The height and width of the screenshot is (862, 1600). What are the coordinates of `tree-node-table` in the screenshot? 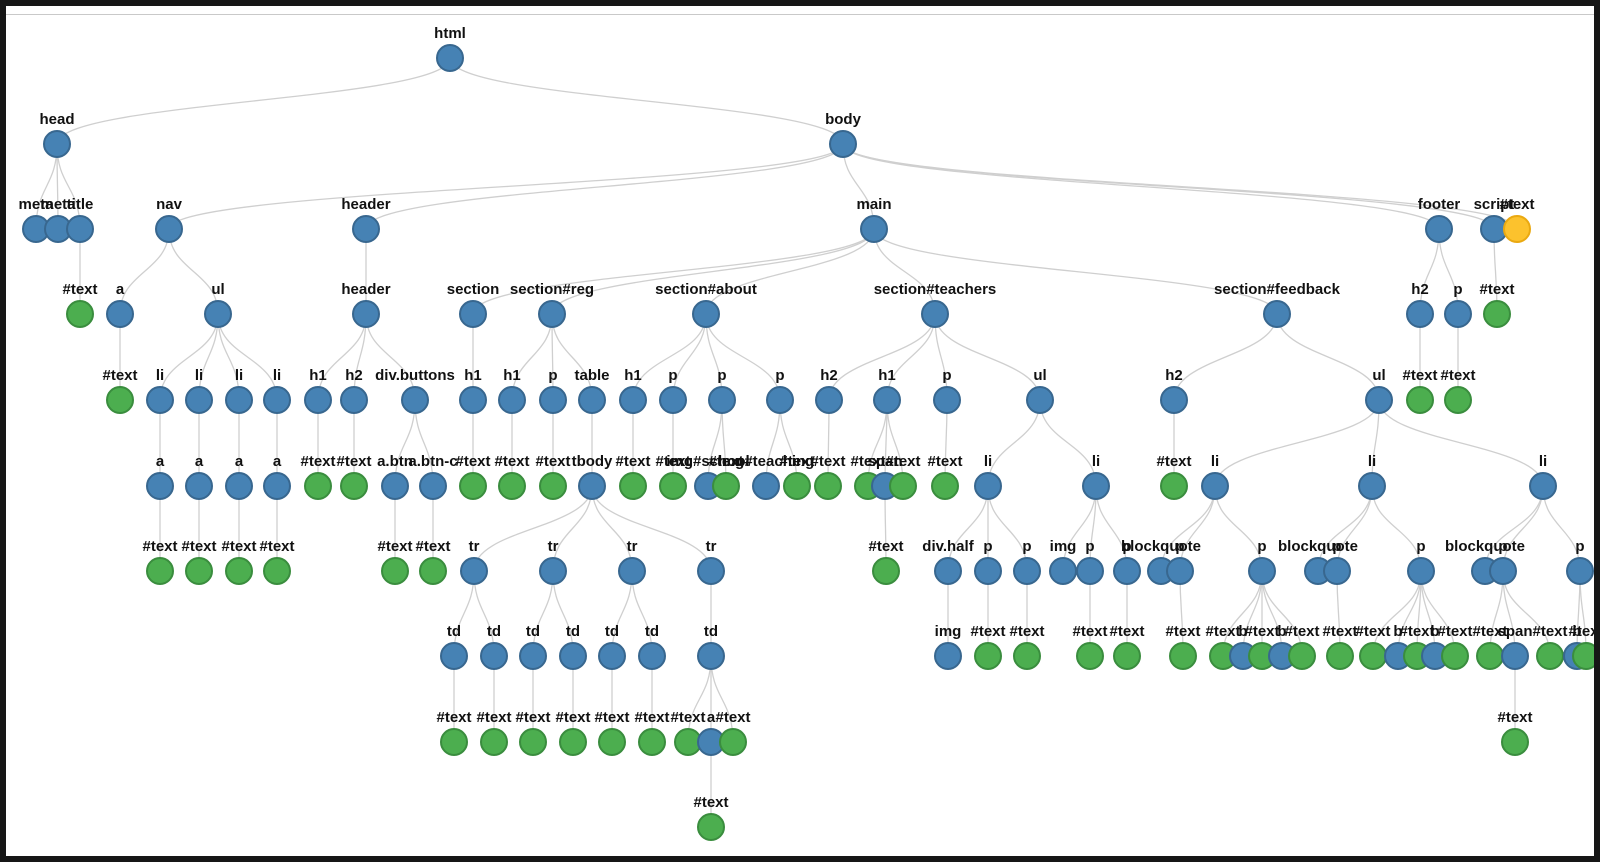 It's located at (592, 400).